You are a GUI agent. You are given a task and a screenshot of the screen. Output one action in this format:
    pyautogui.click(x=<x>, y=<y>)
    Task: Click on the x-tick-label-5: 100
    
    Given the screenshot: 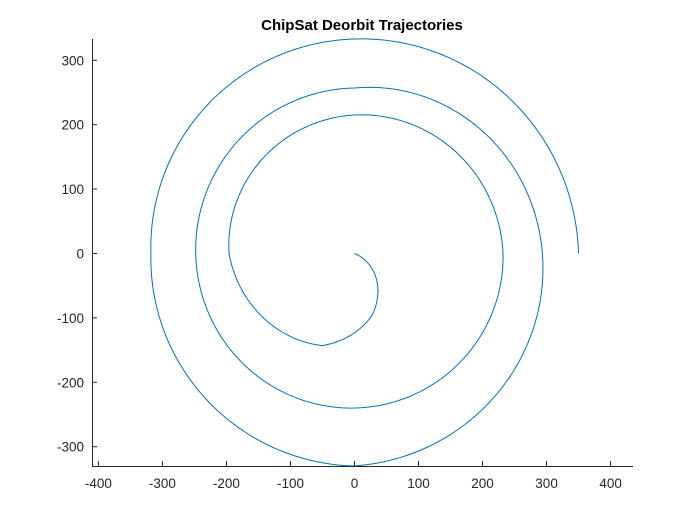 What is the action you would take?
    pyautogui.click(x=418, y=483)
    